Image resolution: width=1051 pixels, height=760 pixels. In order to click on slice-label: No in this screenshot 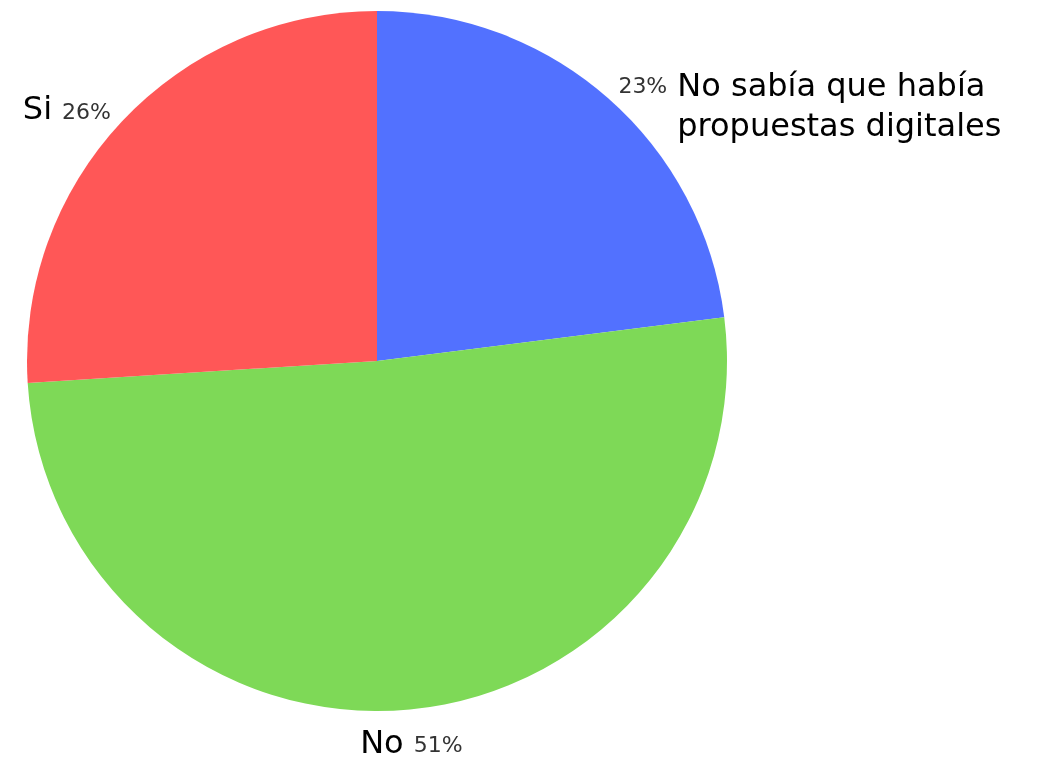, I will do `click(382, 741)`.